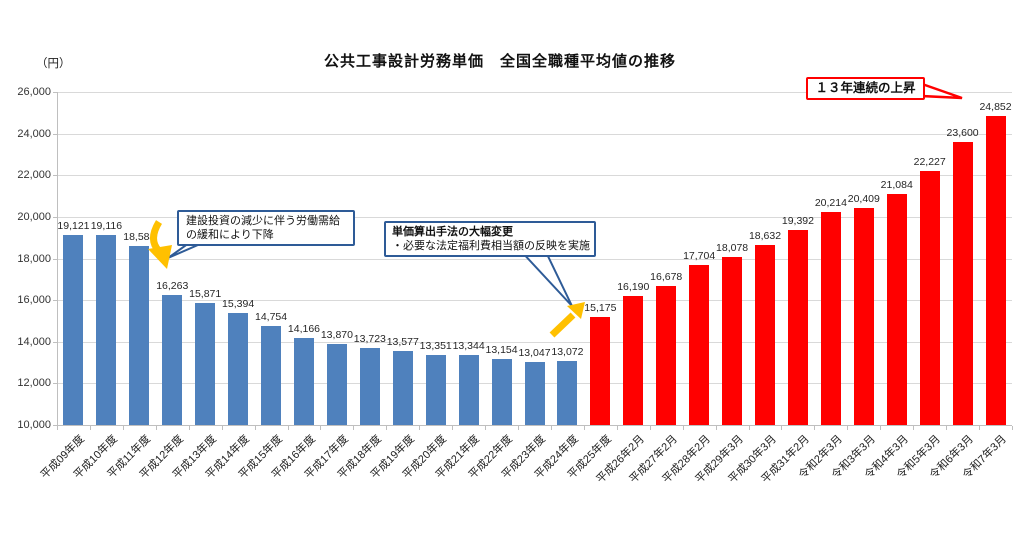 This screenshot has width=1024, height=538. I want to click on y-axis-label: 18,000, so click(34, 258).